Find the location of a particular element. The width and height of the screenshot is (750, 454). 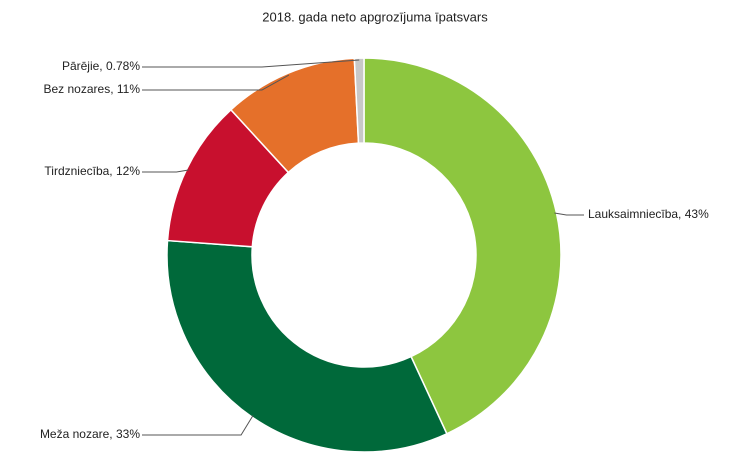

chart-title: 2018. gada neto apgrozījuma īpatsvars is located at coordinates (375, 16).